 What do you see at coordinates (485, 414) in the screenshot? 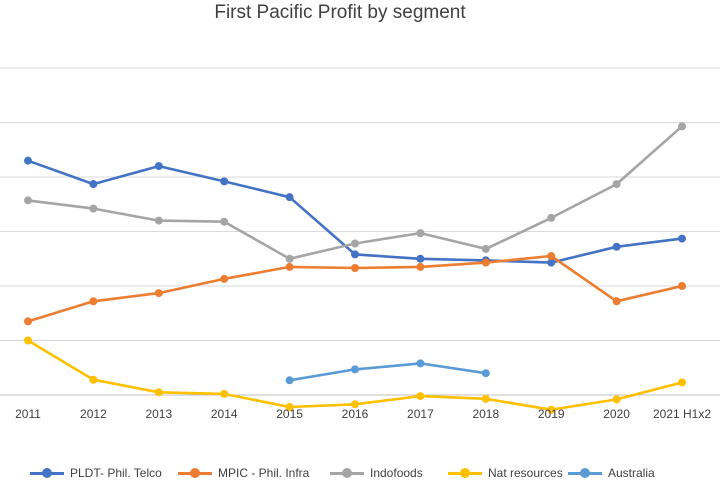
I see `x-tick-label: 2018` at bounding box center [485, 414].